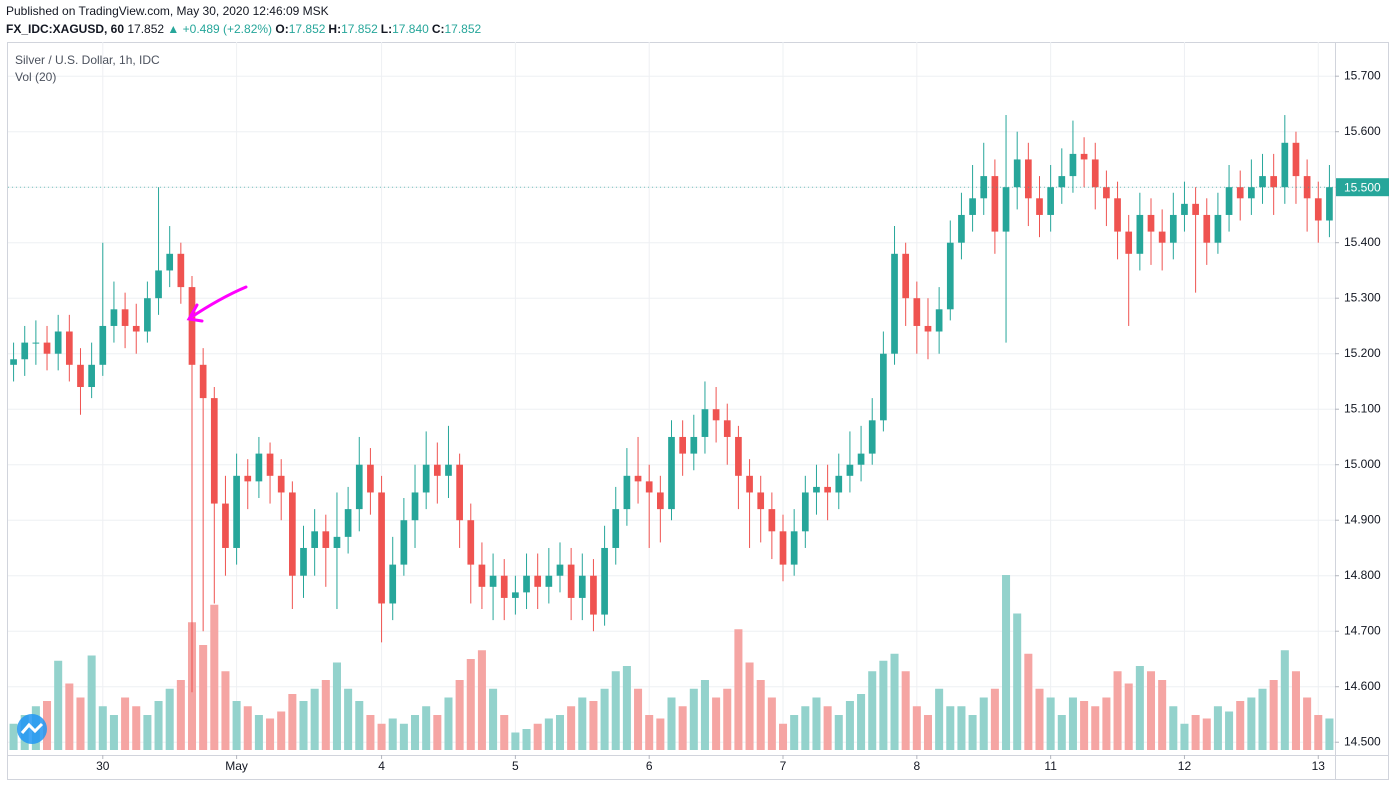 The image size is (1396, 786). Describe the element at coordinates (1362, 630) in the screenshot. I see `y-tick-label: 14.700` at that location.